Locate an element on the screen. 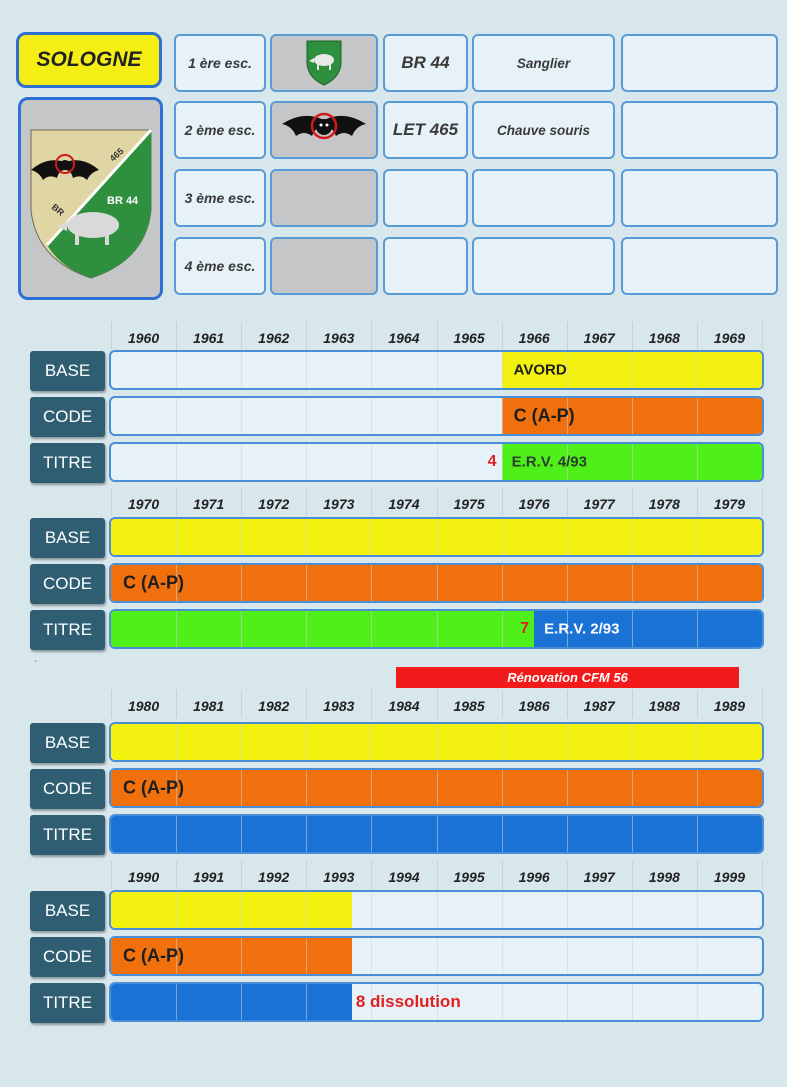 The width and height of the screenshot is (787, 1087). year-label: 1977 is located at coordinates (599, 504).